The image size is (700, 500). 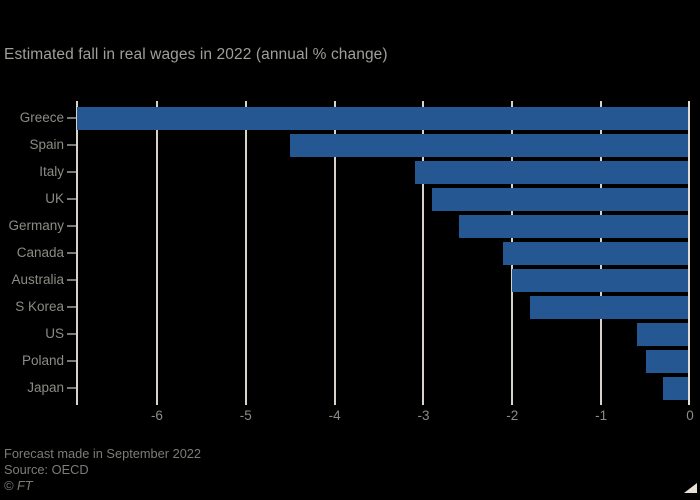 What do you see at coordinates (574, 226) in the screenshot?
I see `bar-germany` at bounding box center [574, 226].